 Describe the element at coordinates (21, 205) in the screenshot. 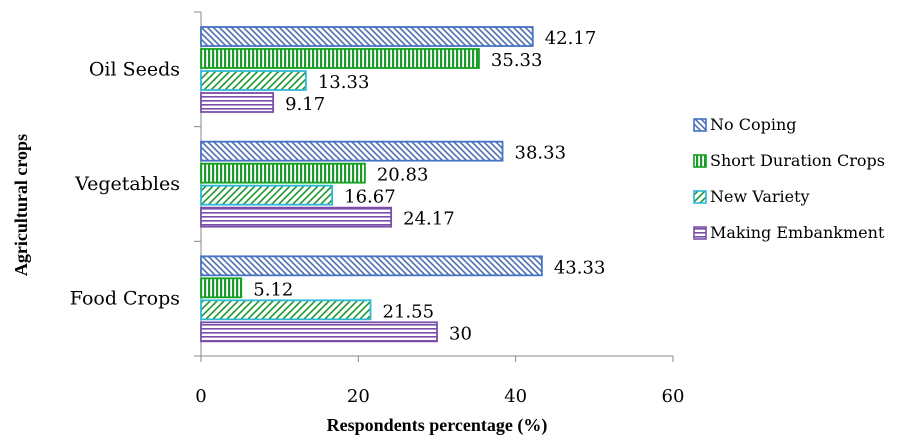

I see `y-axis-title: Agricultural crops` at that location.